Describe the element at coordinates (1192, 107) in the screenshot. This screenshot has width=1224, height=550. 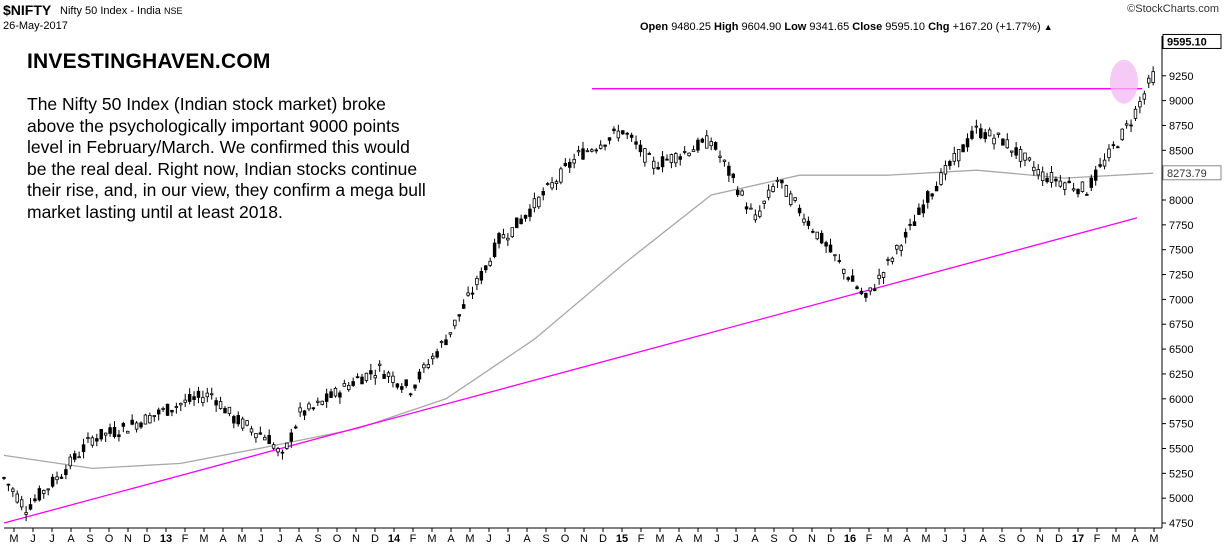
I see `price-label-layer: 9595.10 8273.79` at that location.